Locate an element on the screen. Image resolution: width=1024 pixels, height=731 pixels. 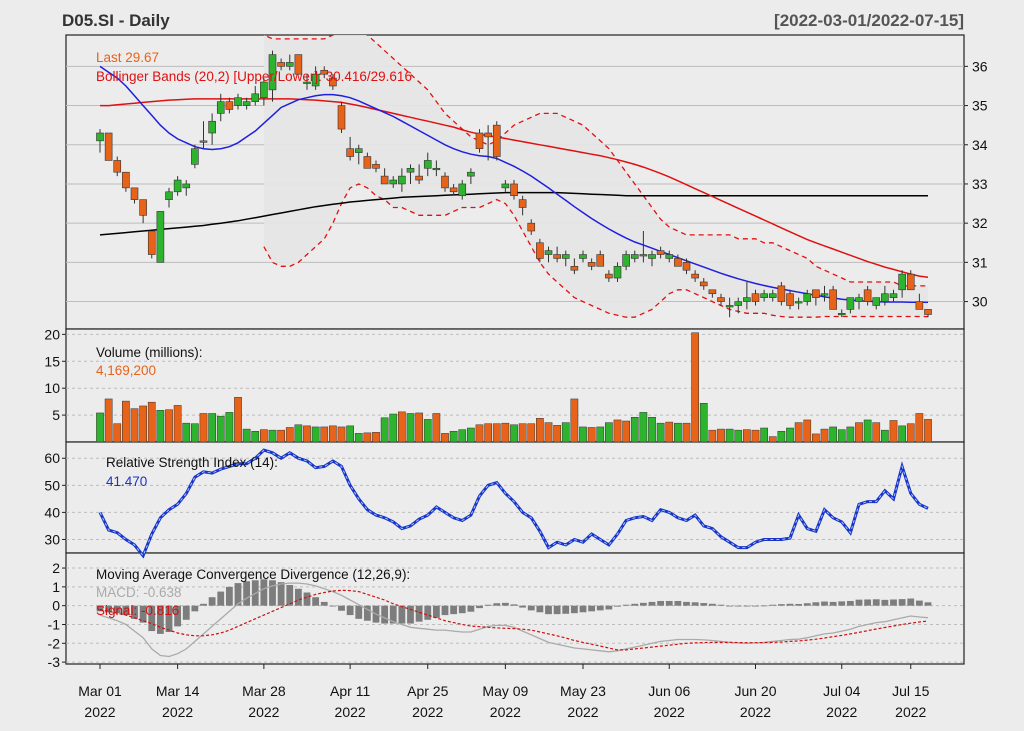
rsi-tick-label: 60 is located at coordinates (52, 458).